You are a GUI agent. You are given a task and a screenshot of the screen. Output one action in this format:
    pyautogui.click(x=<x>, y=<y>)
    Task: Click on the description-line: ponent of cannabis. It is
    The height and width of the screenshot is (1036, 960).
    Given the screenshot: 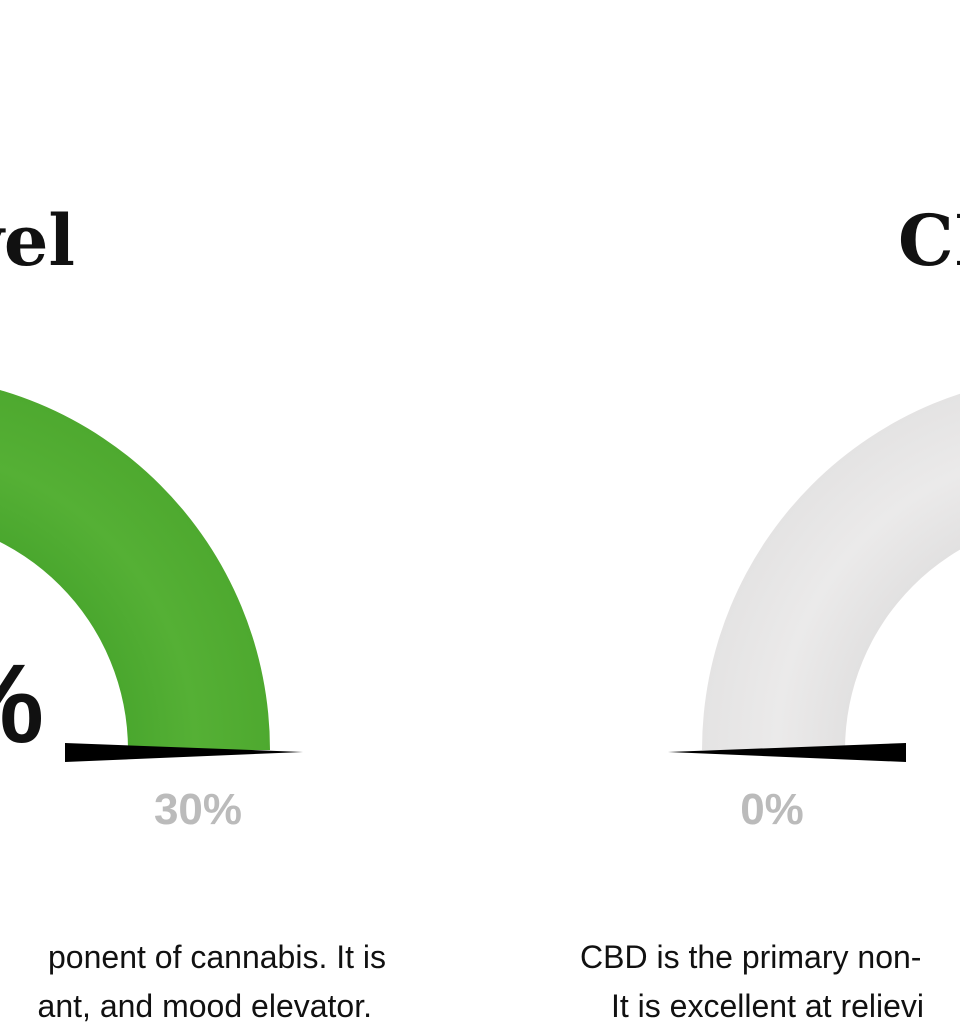 What is the action you would take?
    pyautogui.click(x=217, y=957)
    